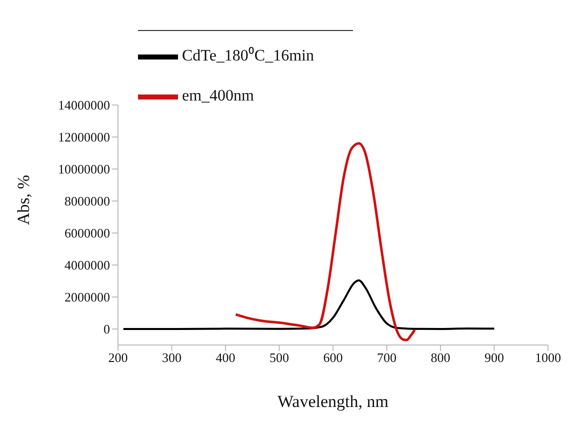 This screenshot has width=585, height=423. Describe the element at coordinates (87, 265) in the screenshot. I see `y-tick-label: 4000000` at that location.